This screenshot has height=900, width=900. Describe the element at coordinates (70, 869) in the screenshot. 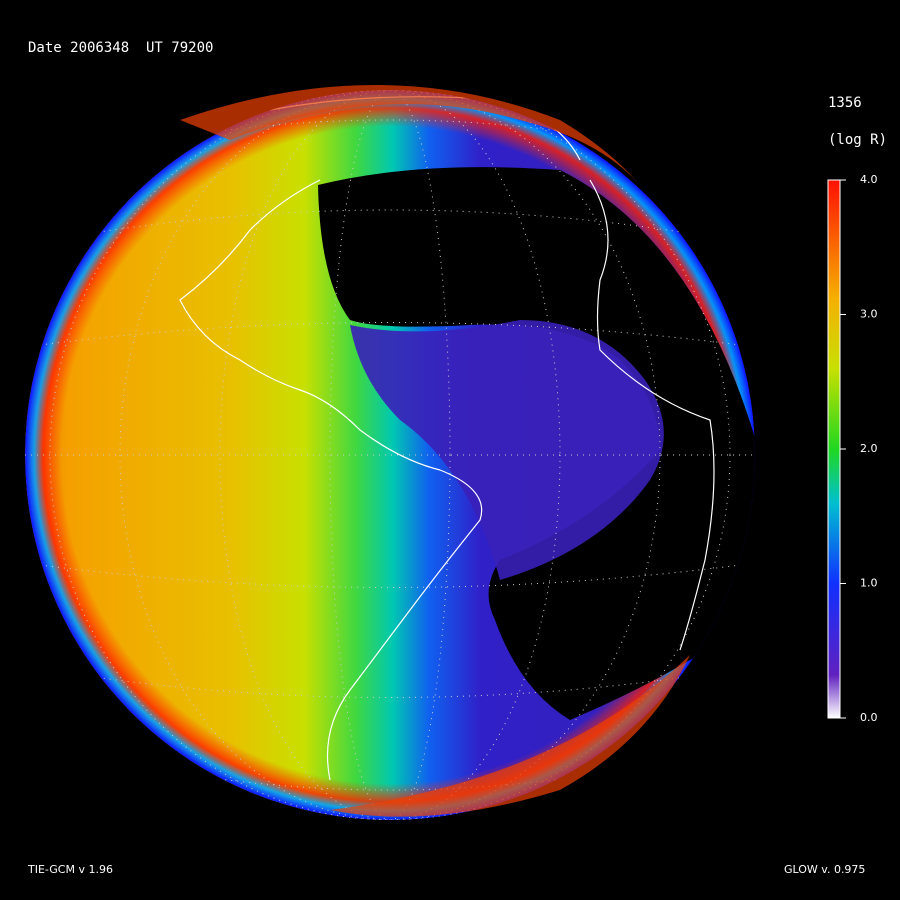

I see `footer-left: TIE-GCM v 1.96` at that location.